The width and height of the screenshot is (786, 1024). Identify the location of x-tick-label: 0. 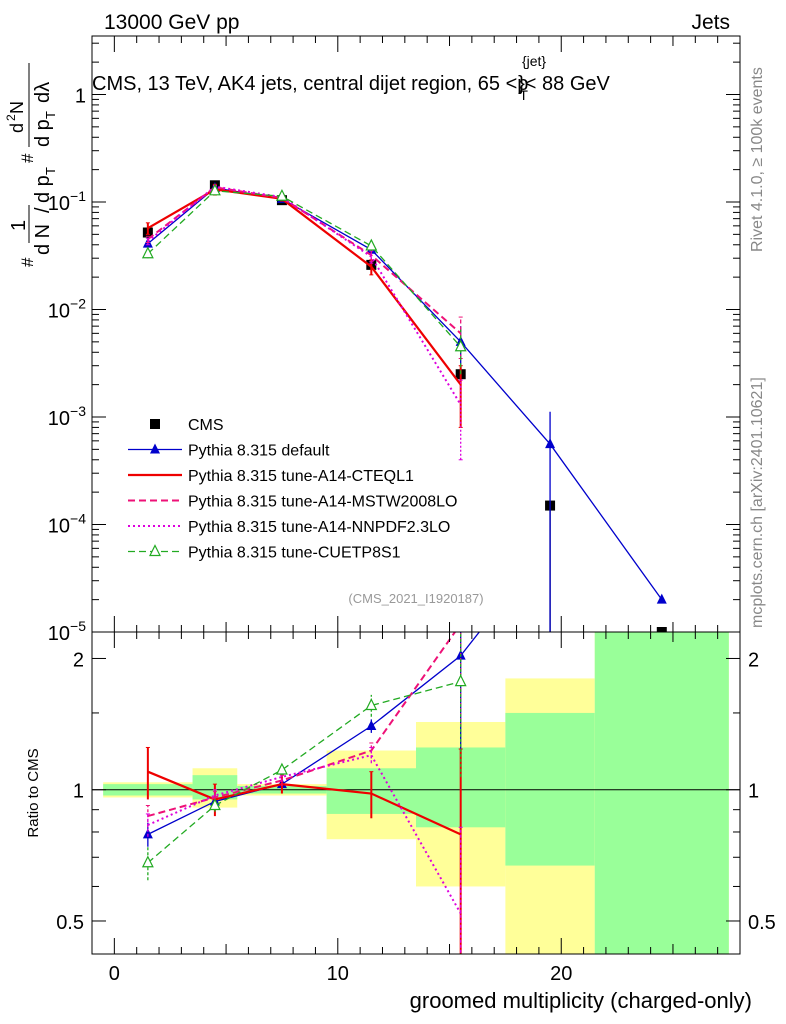
(114, 974).